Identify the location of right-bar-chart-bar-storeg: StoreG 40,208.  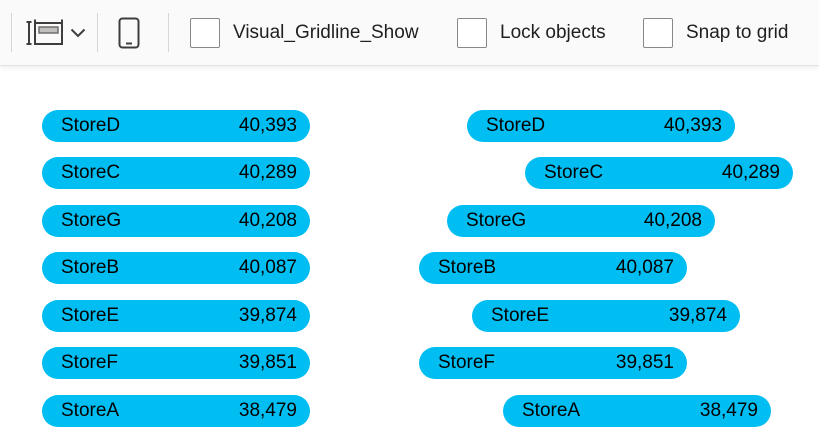
(581, 220).